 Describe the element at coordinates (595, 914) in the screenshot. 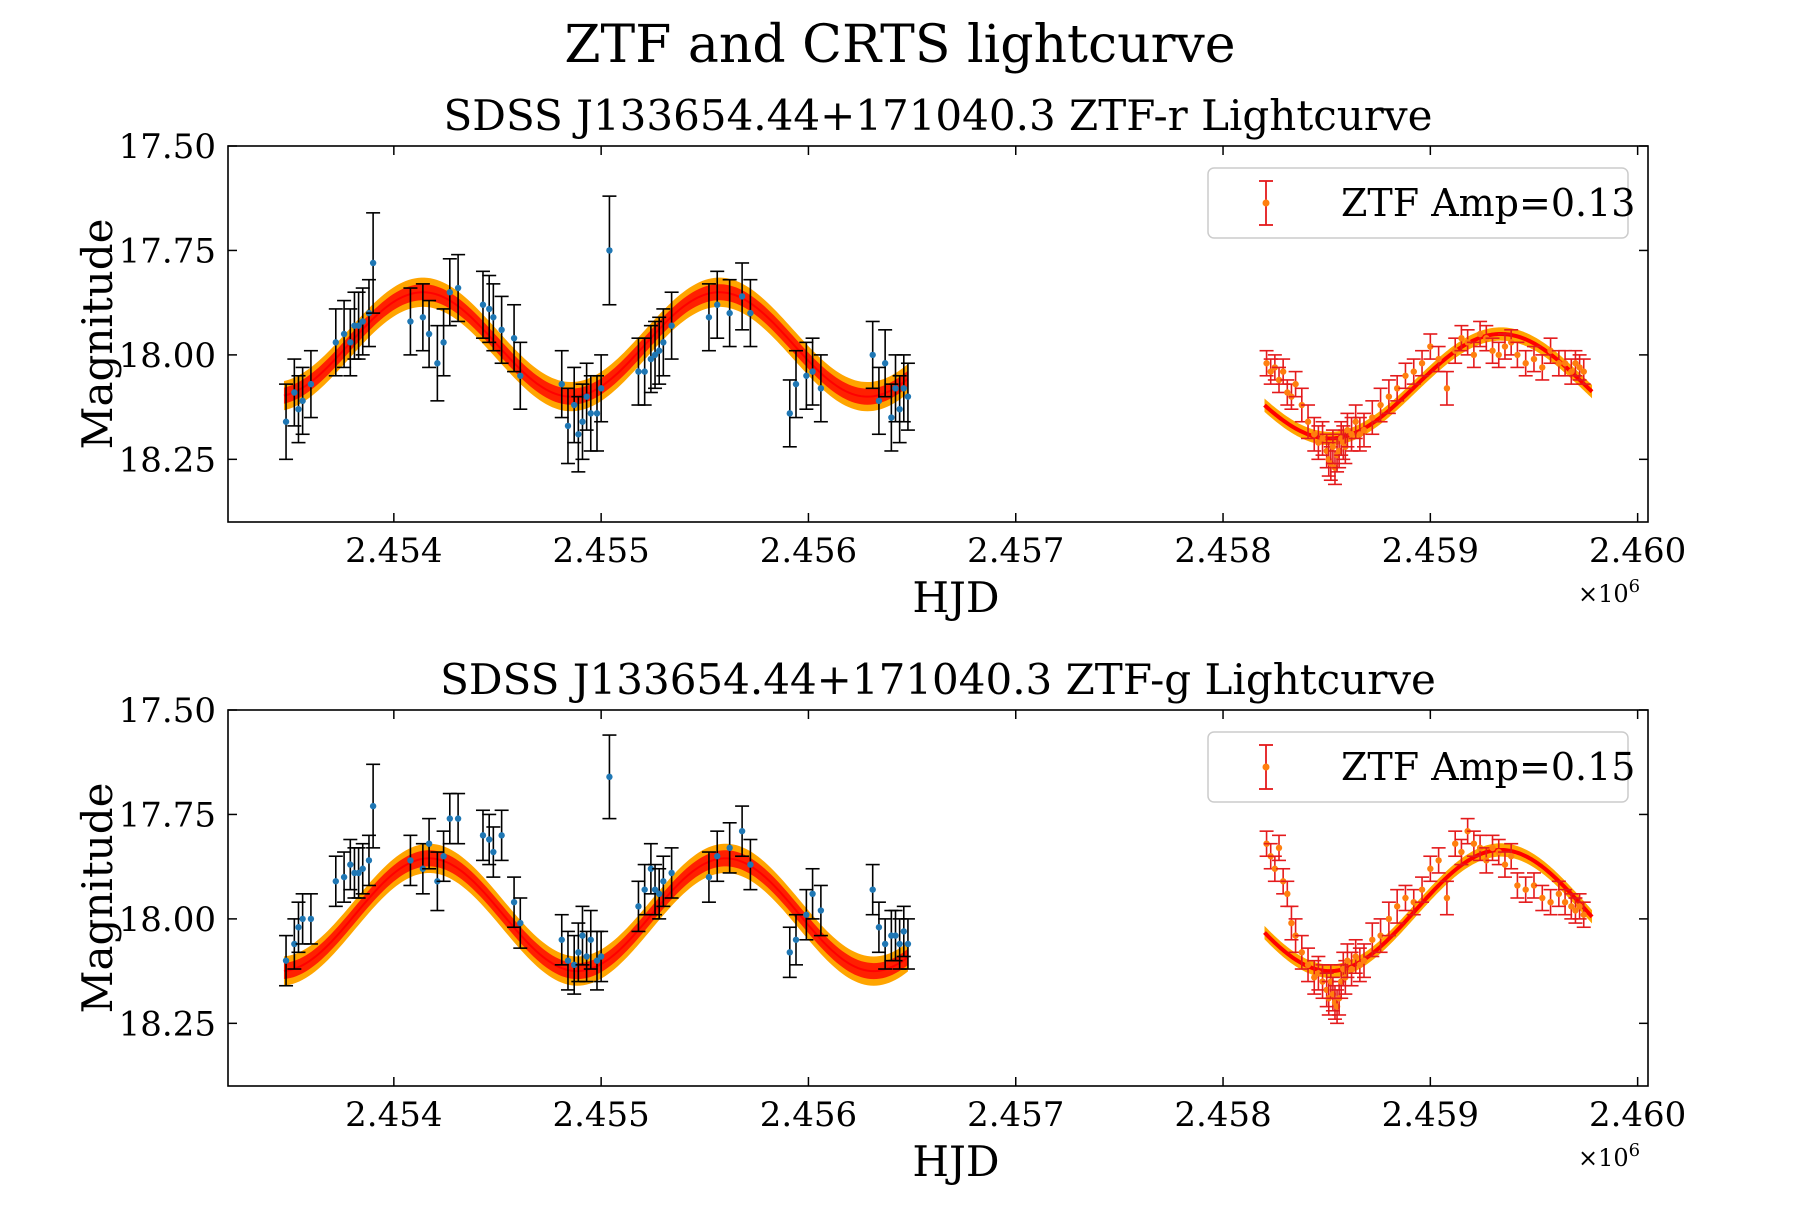

I see `crts-model-band-outer` at that location.